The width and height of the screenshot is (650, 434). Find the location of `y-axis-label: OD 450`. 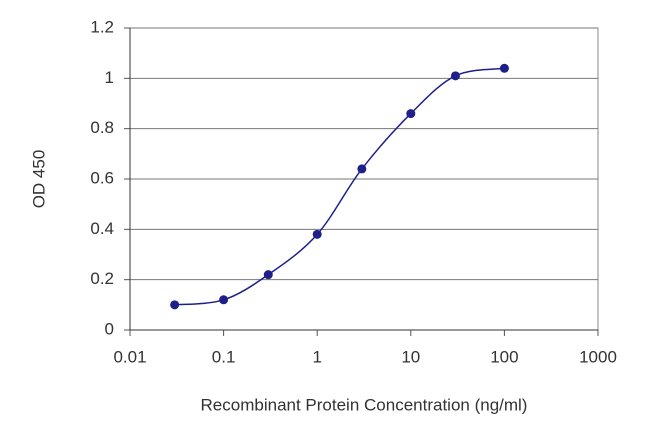

y-axis-label: OD 450 is located at coordinates (38, 179).